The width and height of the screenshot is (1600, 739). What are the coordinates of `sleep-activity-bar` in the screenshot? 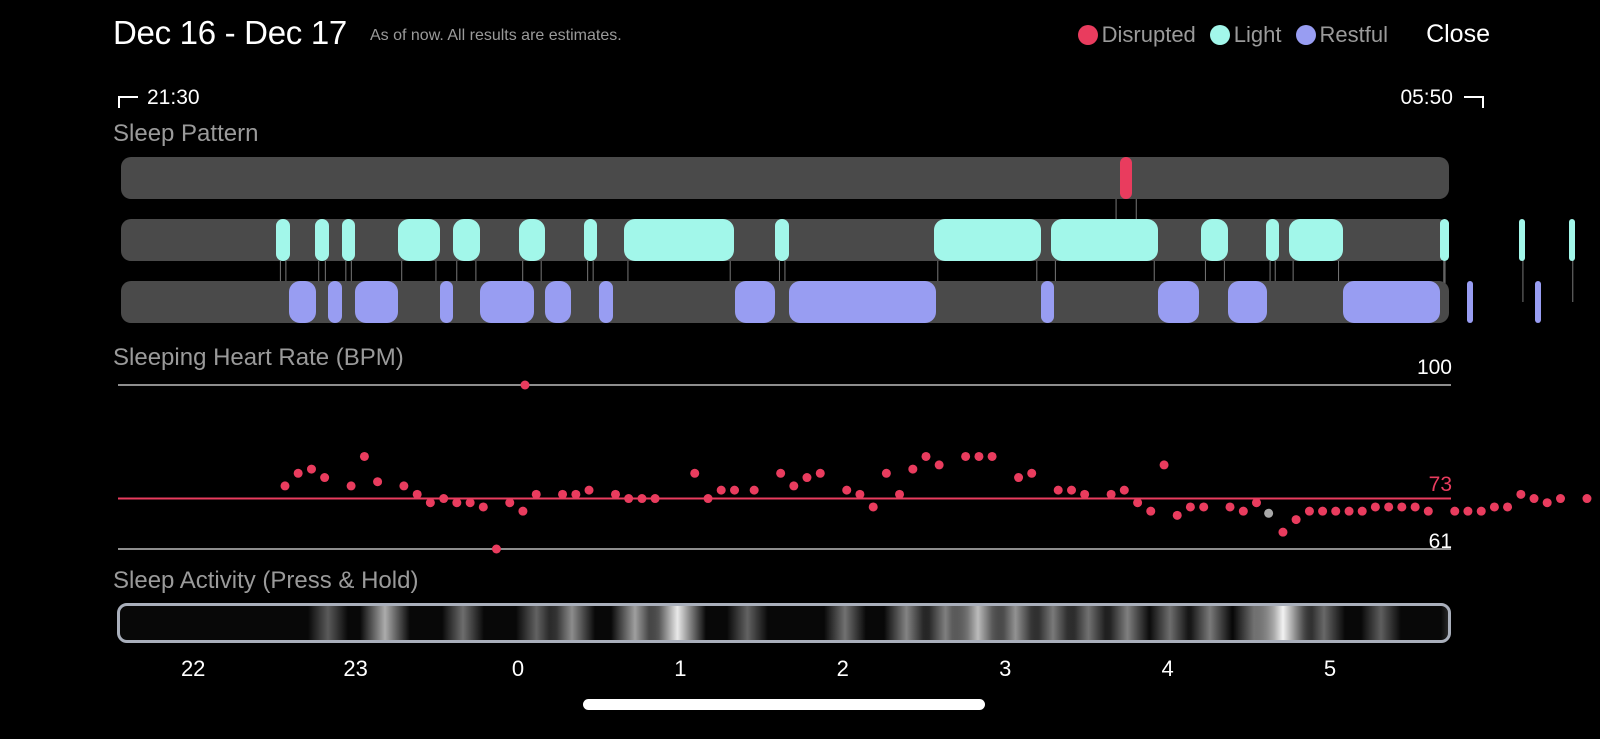 It's located at (784, 623).